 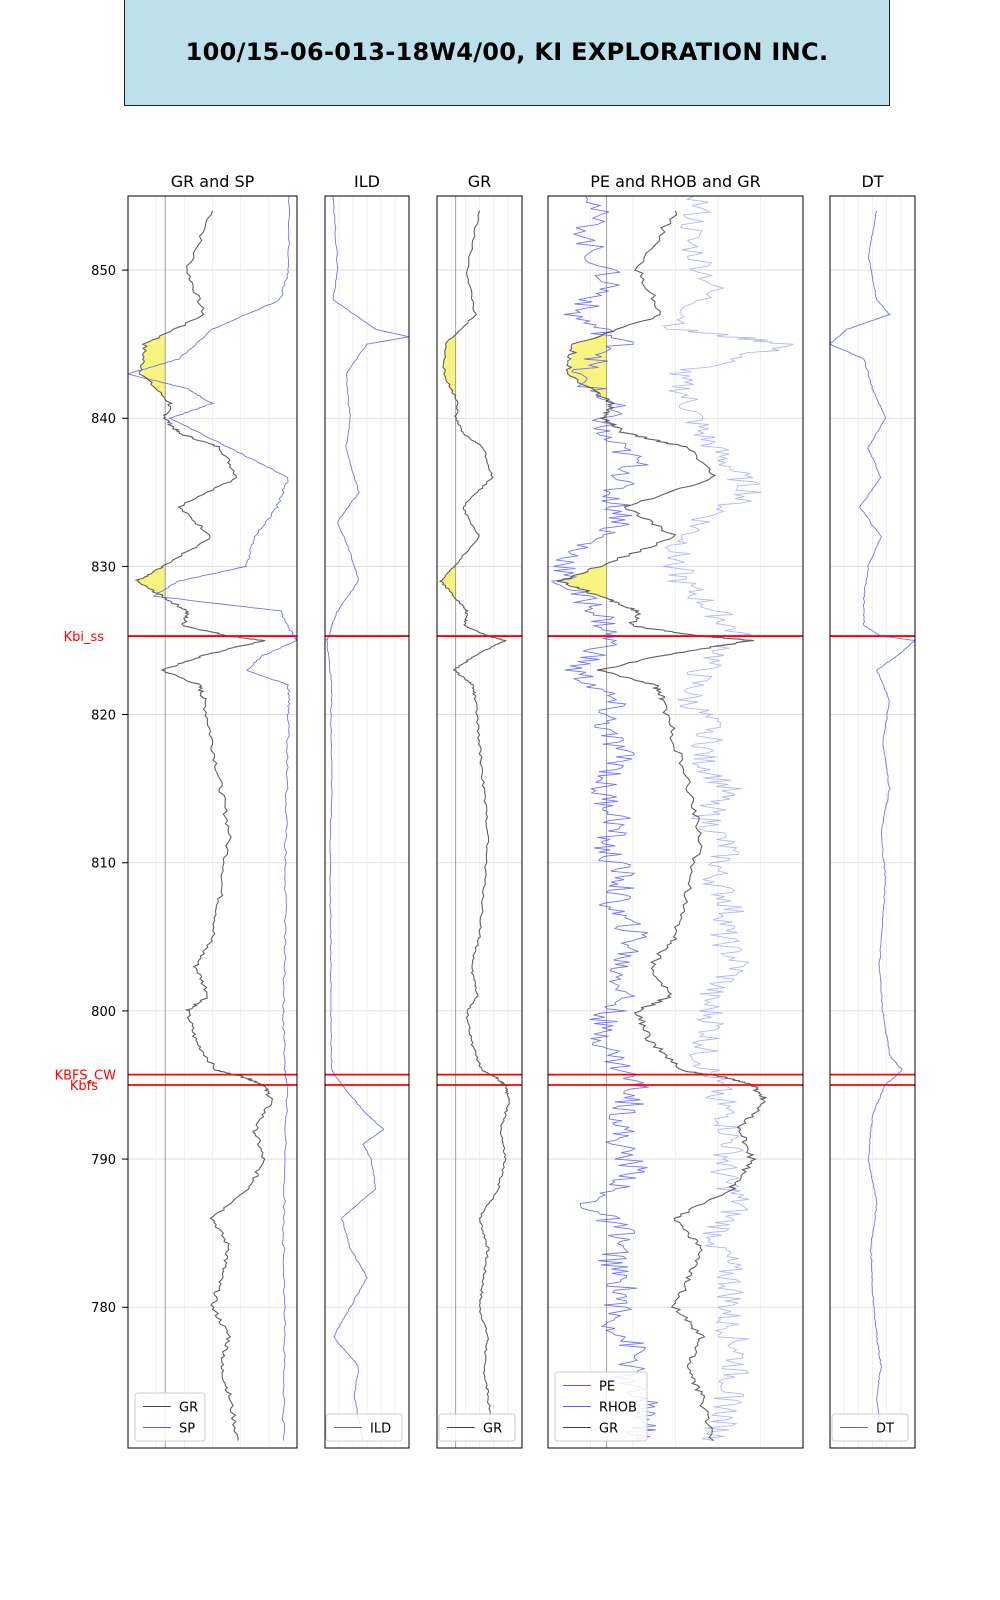 I want to click on curve-pe, so click(x=604, y=818).